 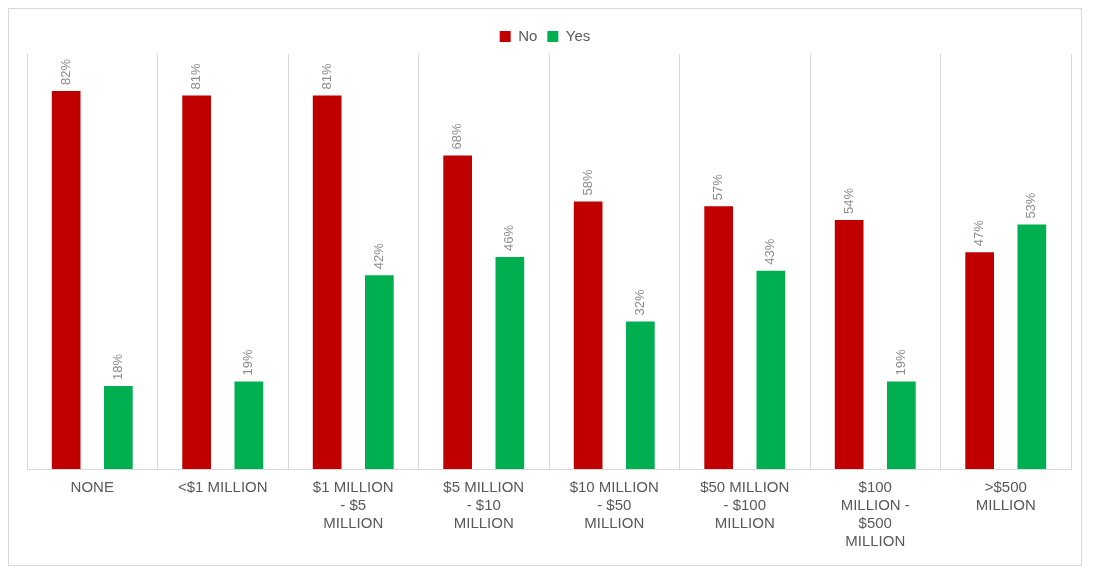 What do you see at coordinates (745, 505) in the screenshot?
I see `x-tick-label: $50 MILLION - $100 MILLION` at bounding box center [745, 505].